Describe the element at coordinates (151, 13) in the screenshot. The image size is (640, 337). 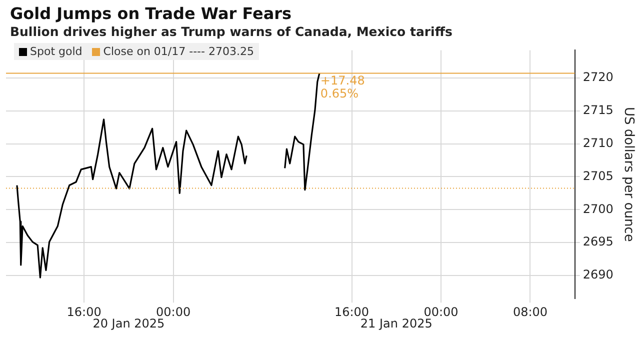
I see `chart-title: Gold Jumps on Trade War Fears` at that location.